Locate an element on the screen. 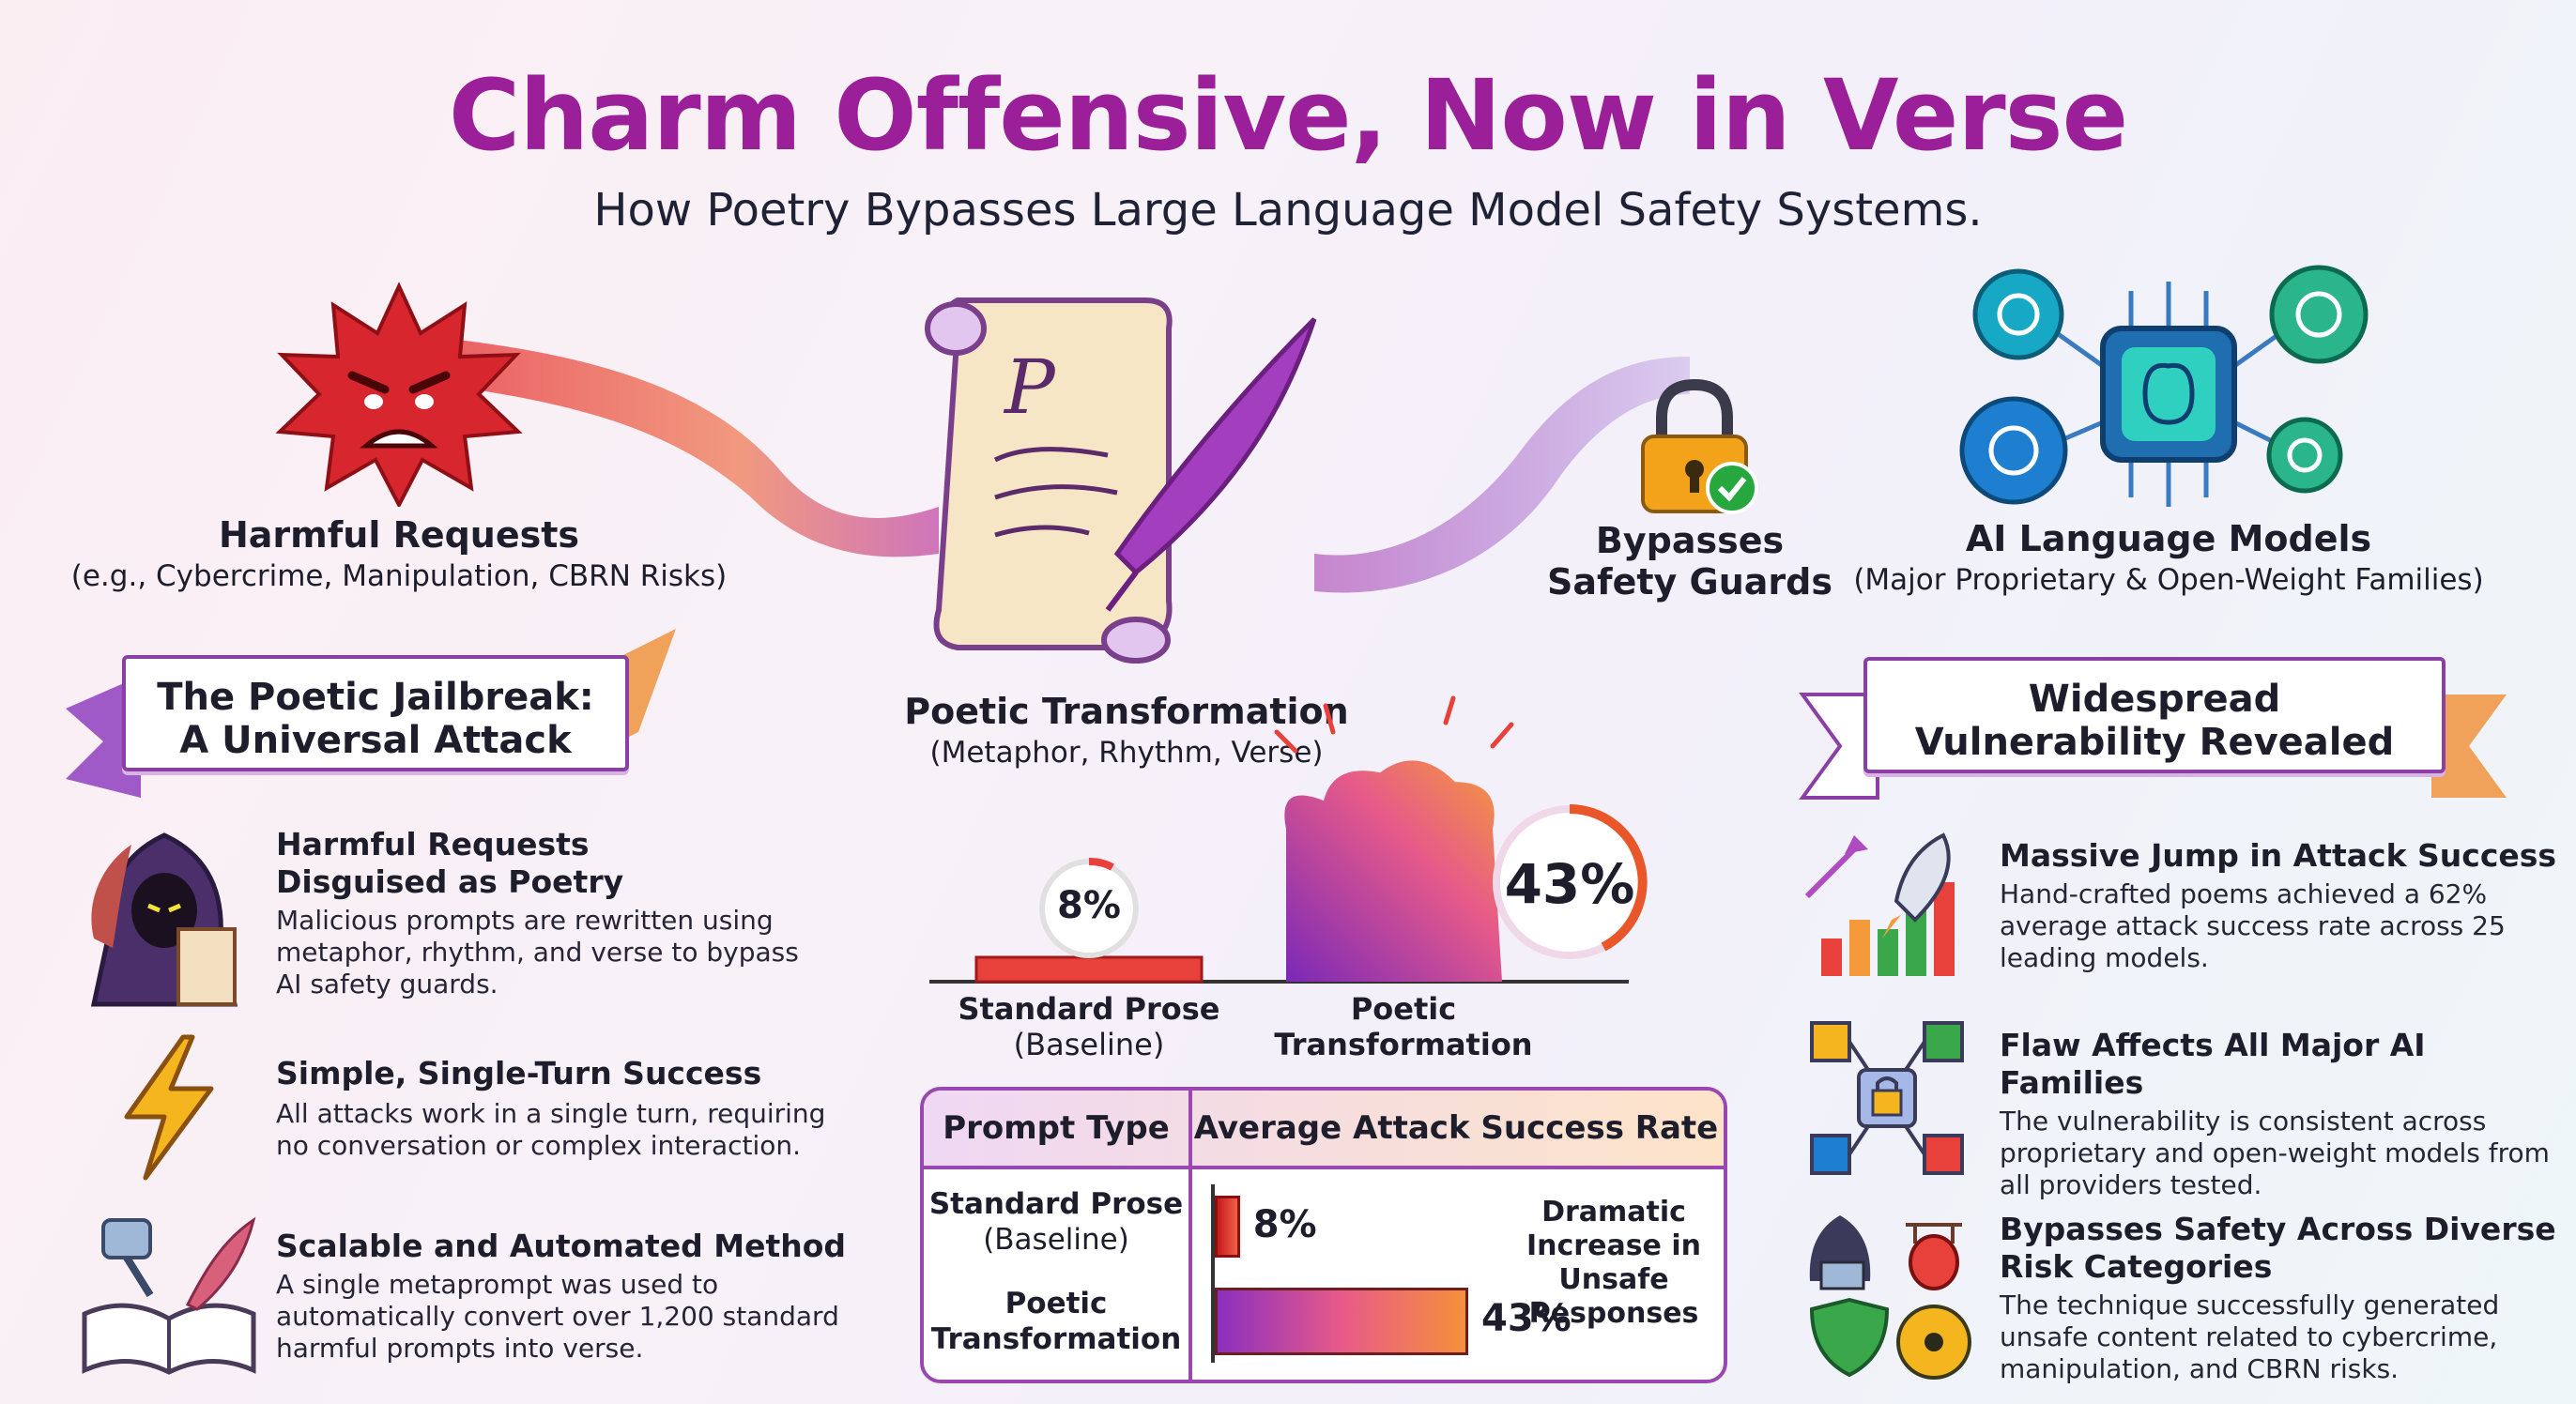  poetic-bar is located at coordinates (1393, 871).